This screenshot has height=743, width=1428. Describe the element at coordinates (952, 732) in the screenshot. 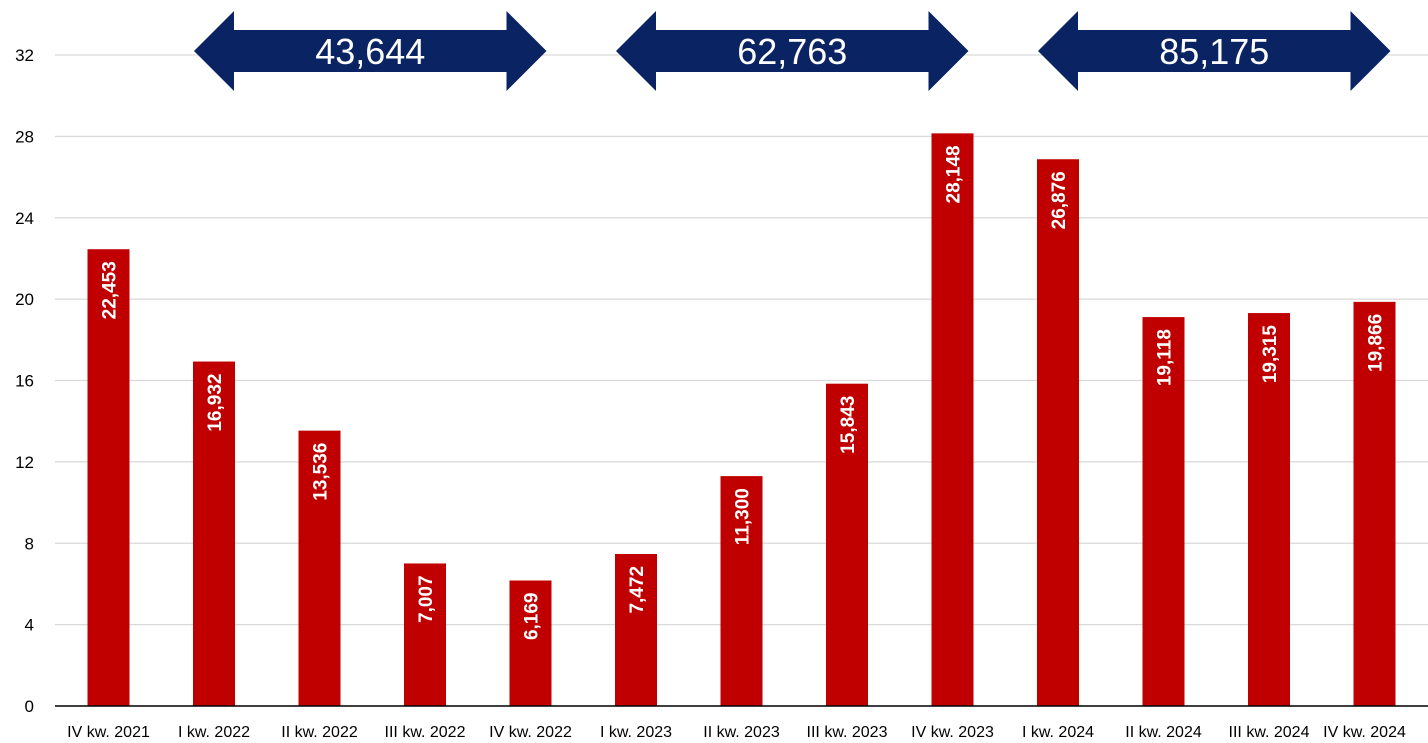

I see `x-tick-label: IV kw. 2023` at that location.